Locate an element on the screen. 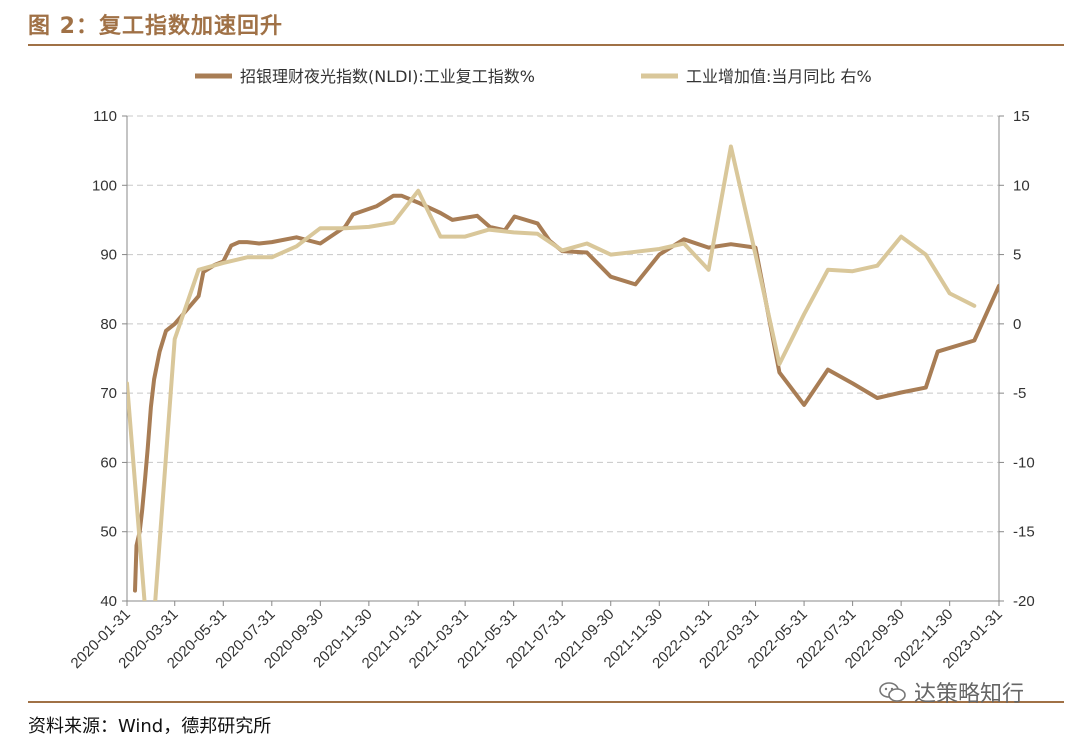 The width and height of the screenshot is (1080, 744). y-axis-right-labels: 15 10 5 0 -5 -10 -15 -20 is located at coordinates (1024, 359).